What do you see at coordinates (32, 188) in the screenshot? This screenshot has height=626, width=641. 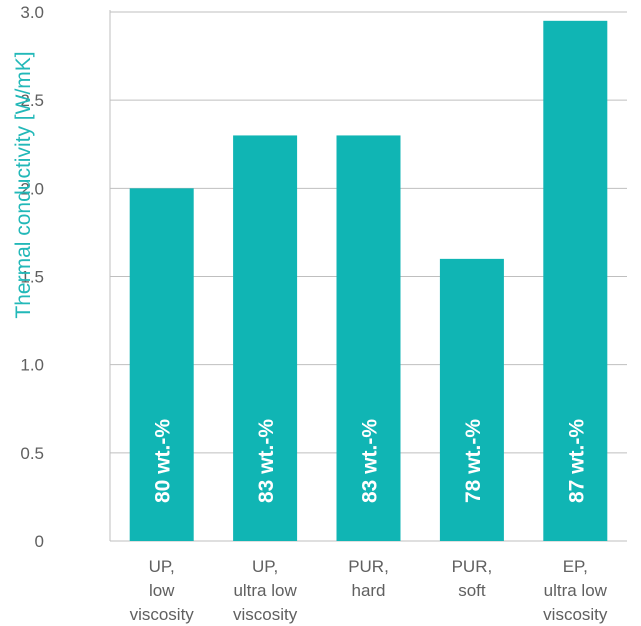 I see `y-tick-label: 2.0` at bounding box center [32, 188].